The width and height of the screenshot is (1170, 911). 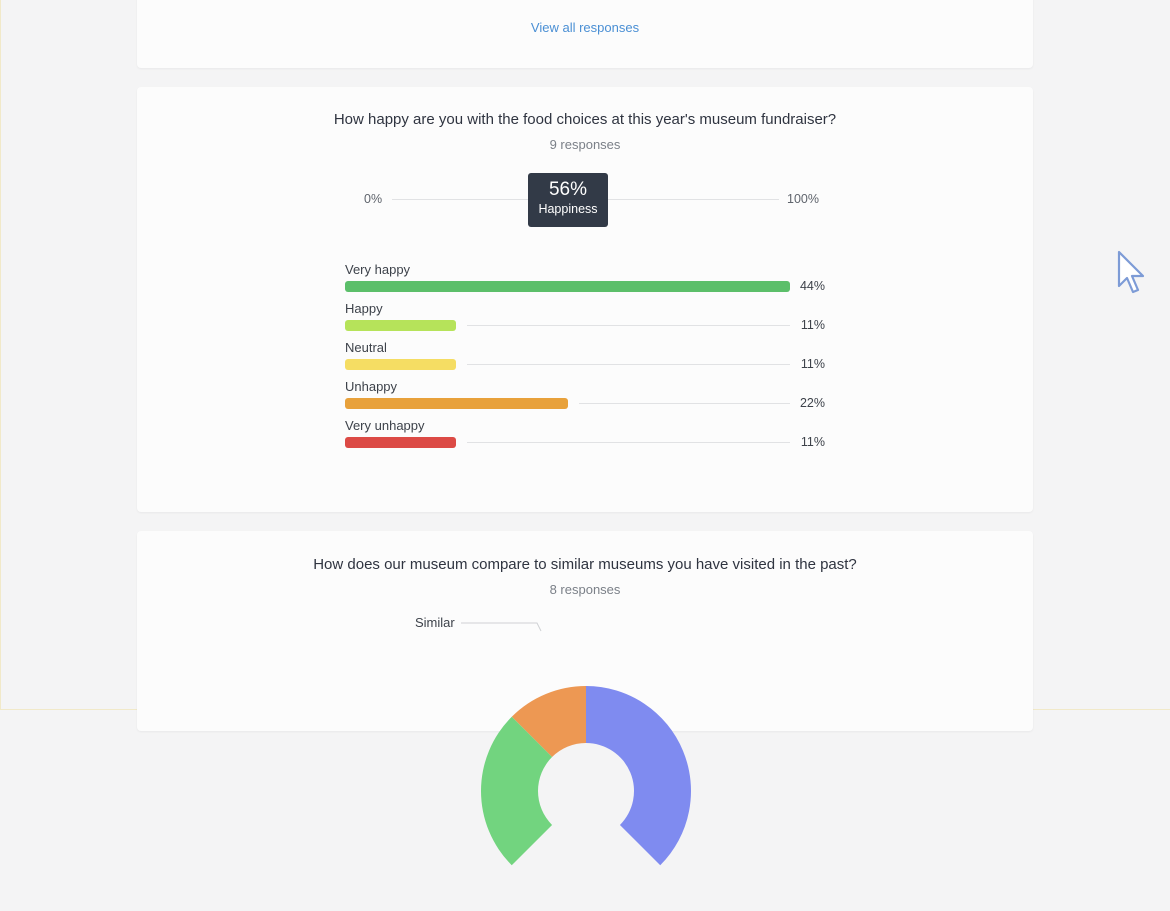 I want to click on bar-percentage: 44%, so click(x=812, y=286).